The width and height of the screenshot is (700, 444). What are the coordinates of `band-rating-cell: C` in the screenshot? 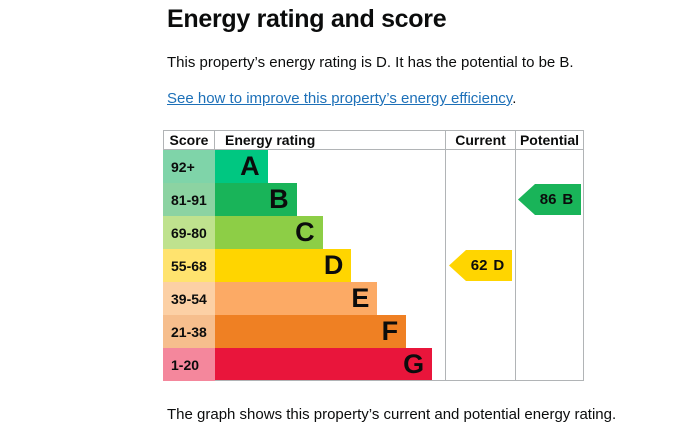 It's located at (330, 232).